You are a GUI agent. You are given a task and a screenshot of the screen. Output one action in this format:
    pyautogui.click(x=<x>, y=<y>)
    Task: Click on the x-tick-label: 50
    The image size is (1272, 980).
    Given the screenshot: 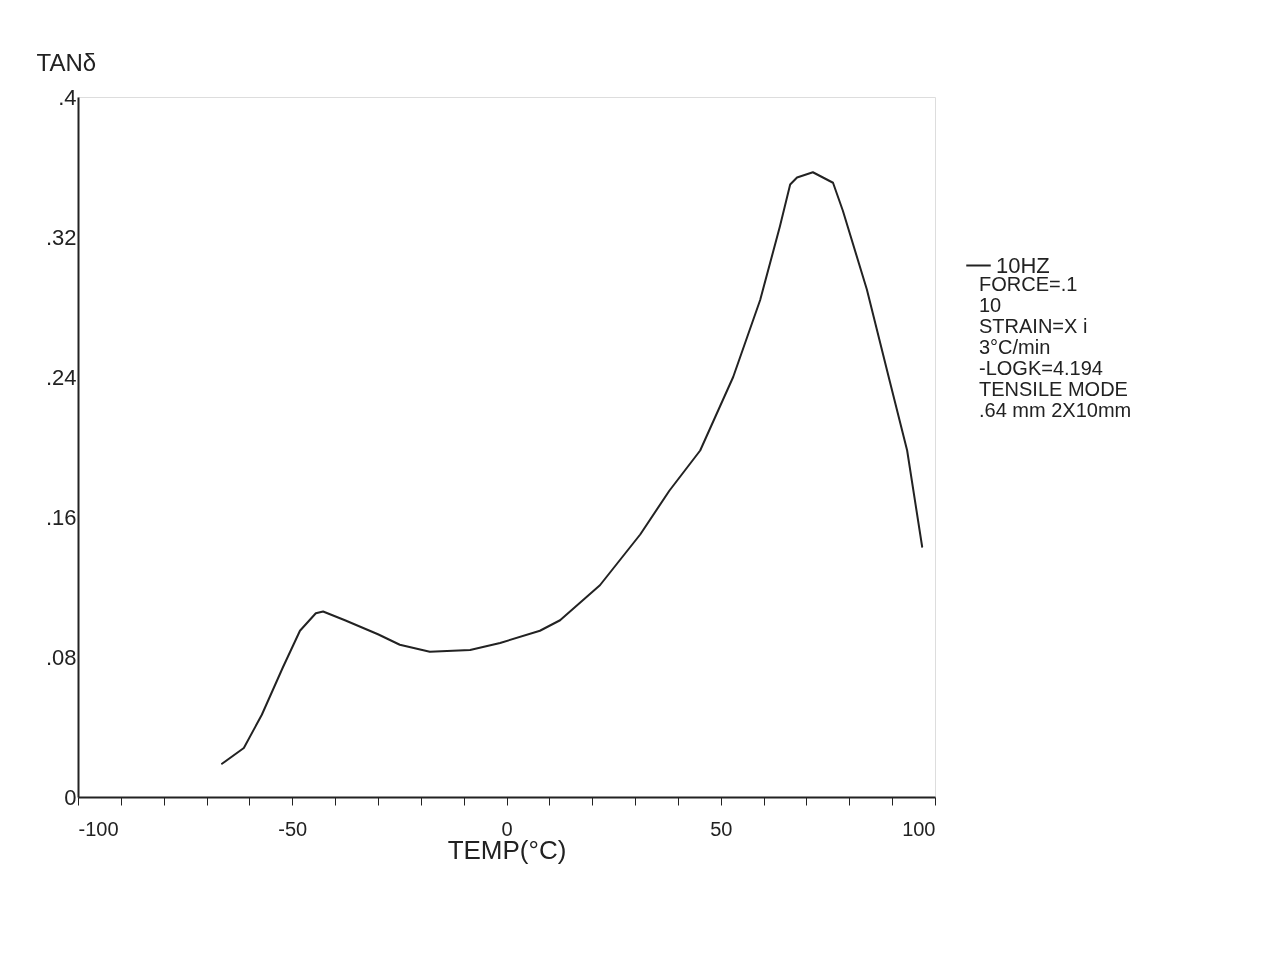 What is the action you would take?
    pyautogui.click(x=721, y=828)
    